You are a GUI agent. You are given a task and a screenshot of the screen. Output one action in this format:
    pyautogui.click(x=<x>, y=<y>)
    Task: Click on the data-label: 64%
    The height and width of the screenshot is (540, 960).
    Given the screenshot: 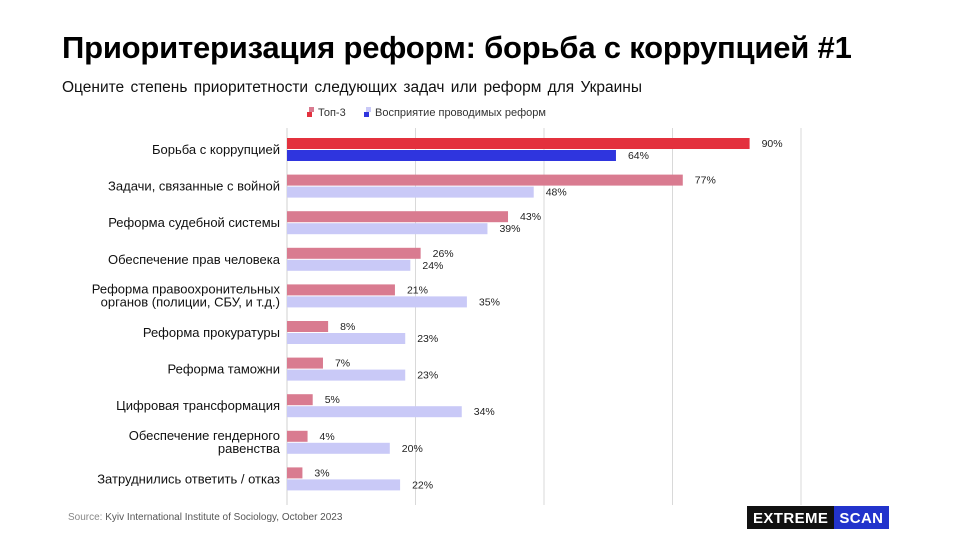 What is the action you would take?
    pyautogui.click(x=638, y=156)
    